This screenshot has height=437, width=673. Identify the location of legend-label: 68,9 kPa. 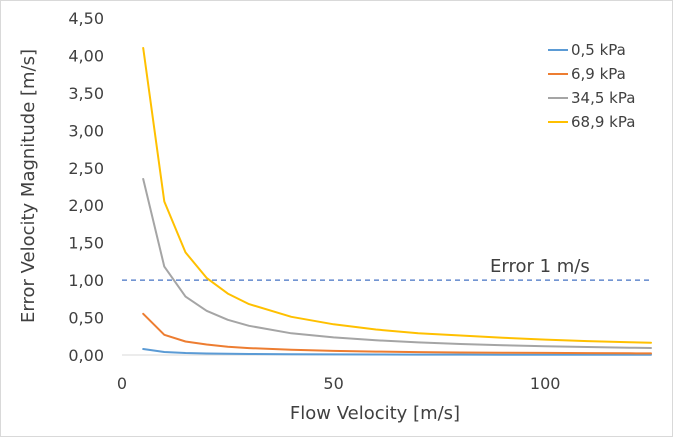
(603, 122).